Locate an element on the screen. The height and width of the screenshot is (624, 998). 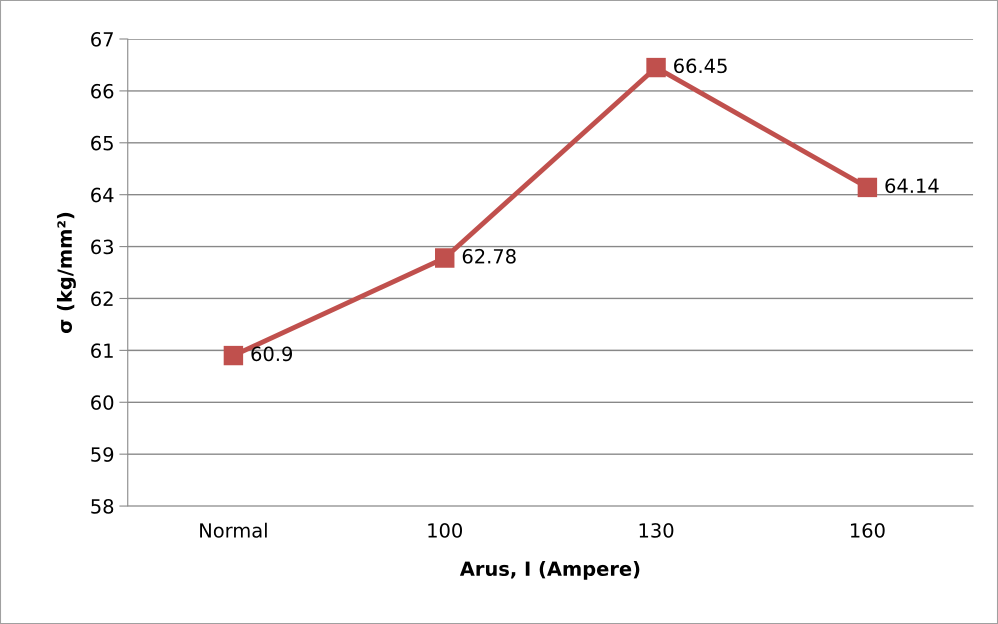
y-tick-label: 62 is located at coordinates (102, 298).